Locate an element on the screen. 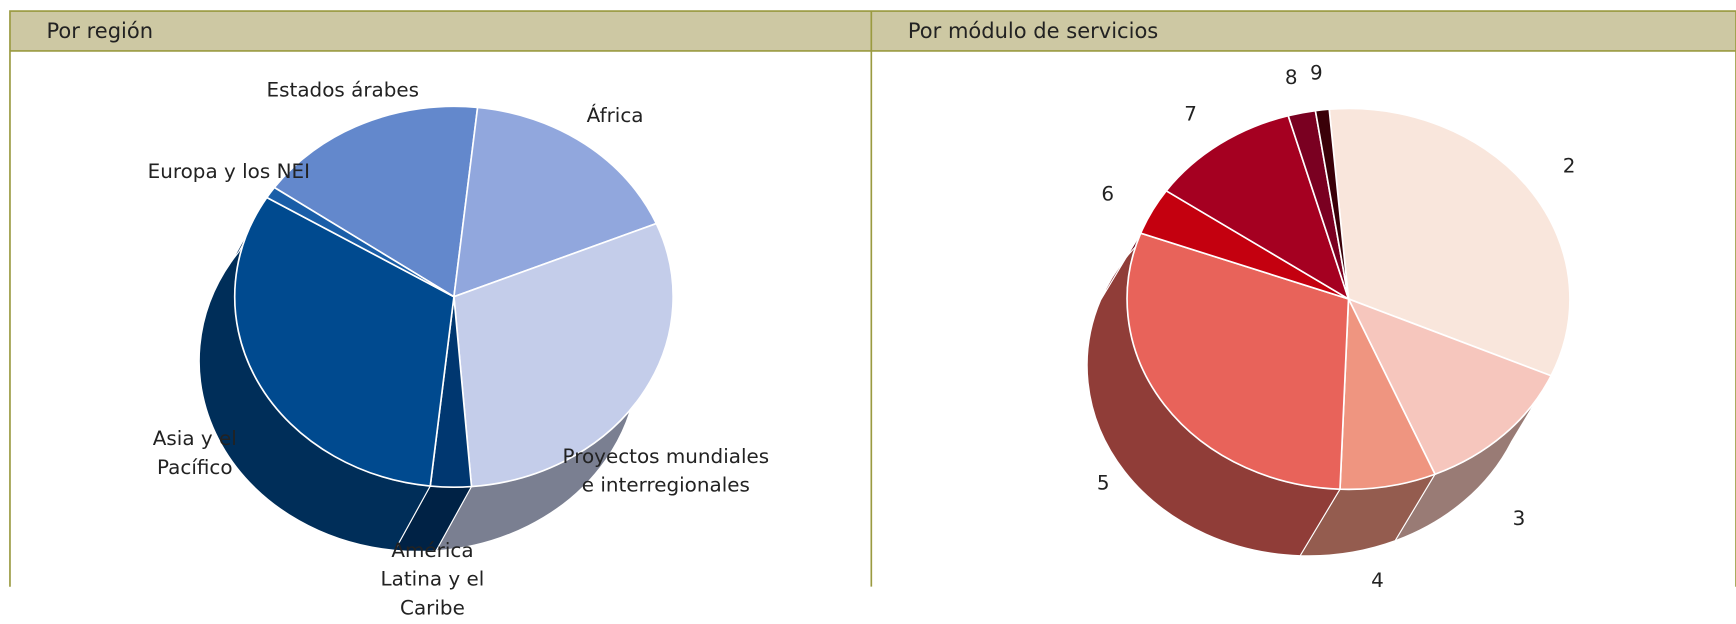  panel-title: Por región is located at coordinates (99, 30).